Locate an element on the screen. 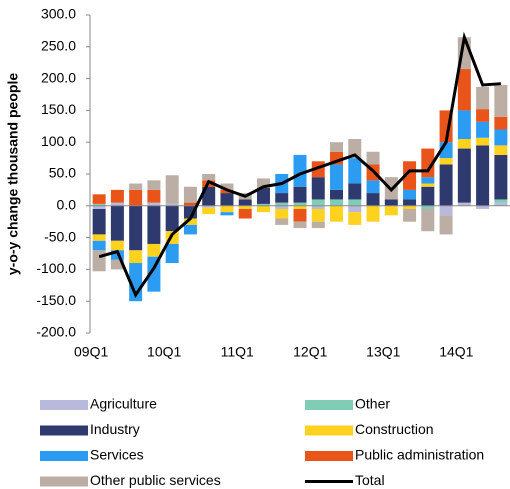 The image size is (510, 489). y-axis-label: y-o-y change thousand people is located at coordinates (13, 174).